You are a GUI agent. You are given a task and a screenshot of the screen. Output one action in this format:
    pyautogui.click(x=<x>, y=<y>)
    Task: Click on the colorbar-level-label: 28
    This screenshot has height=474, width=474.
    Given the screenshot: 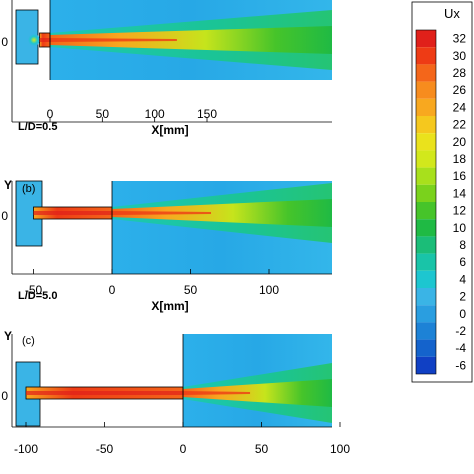 What is the action you would take?
    pyautogui.click(x=460, y=73)
    